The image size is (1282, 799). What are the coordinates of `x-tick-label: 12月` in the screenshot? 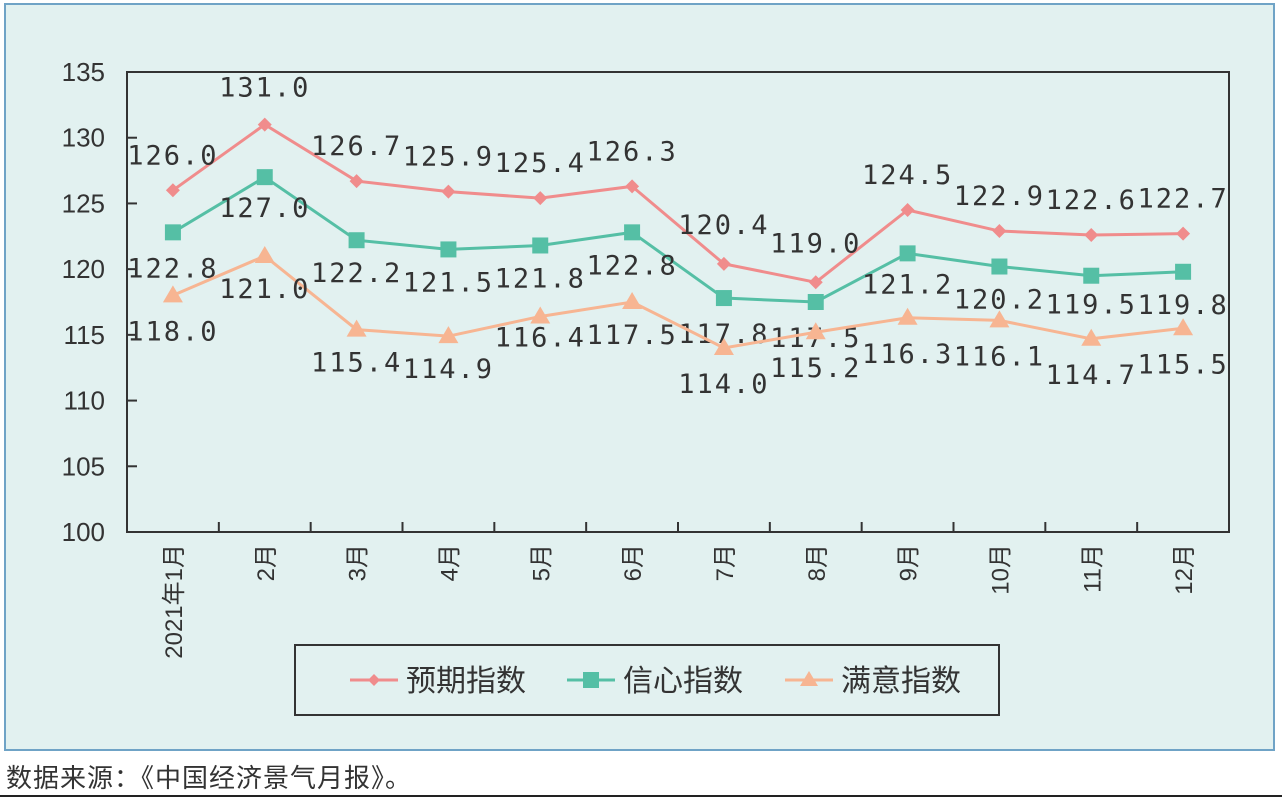 It's located at (1184, 569).